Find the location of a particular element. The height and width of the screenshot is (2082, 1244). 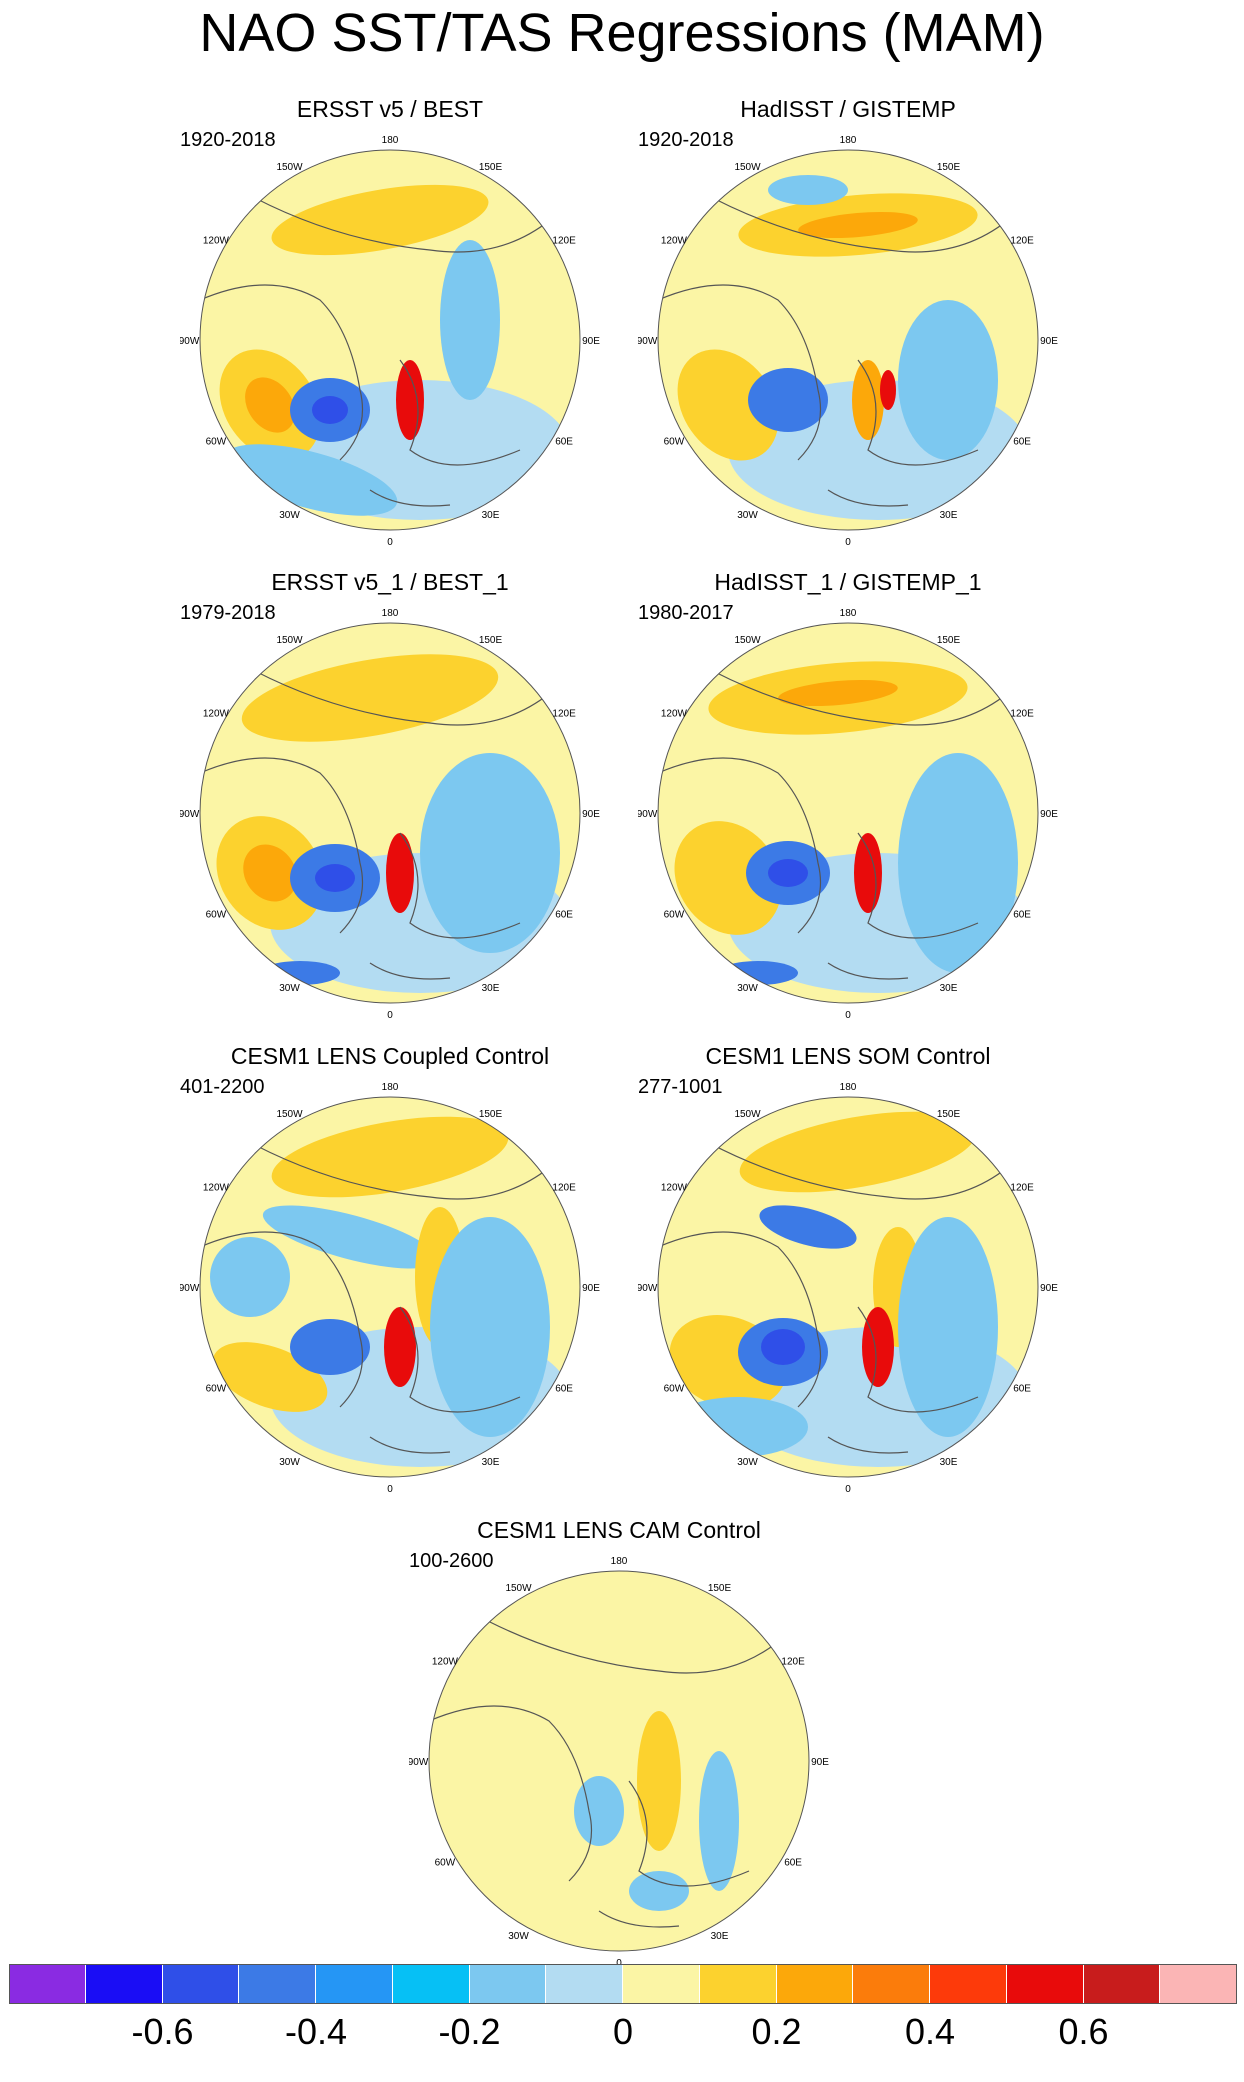

panel-title: ERSST v5_1 / BEST_1 is located at coordinates (390, 582).